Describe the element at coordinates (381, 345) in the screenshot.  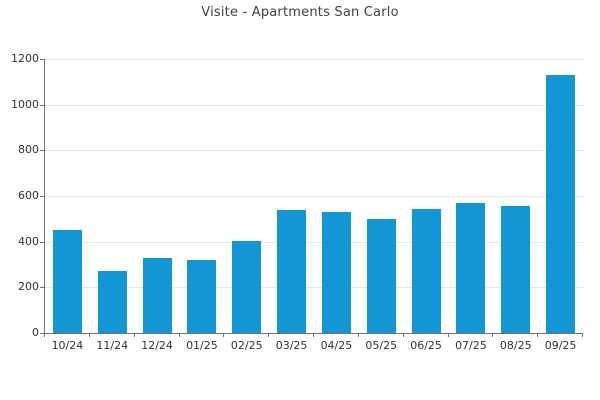
I see `x-tick-label: 05/25` at that location.